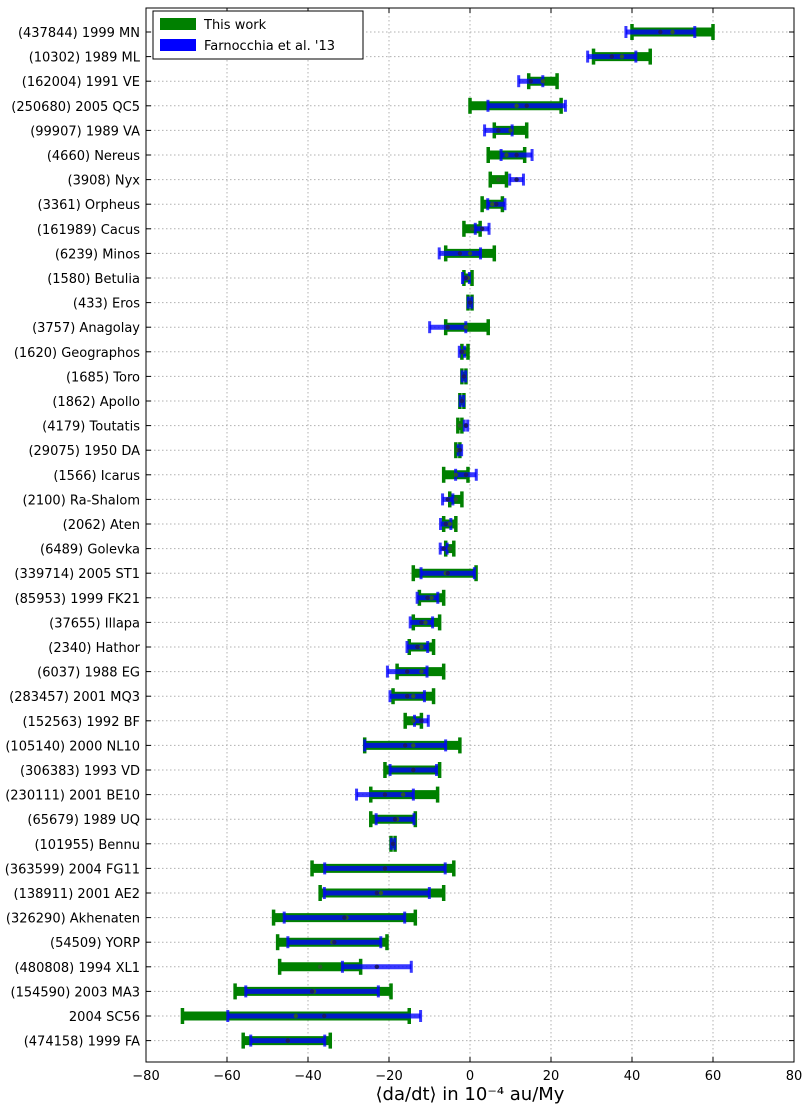  What do you see at coordinates (74, 697) in the screenshot?
I see `category-label: (283457) 2001 MQ3` at bounding box center [74, 697].